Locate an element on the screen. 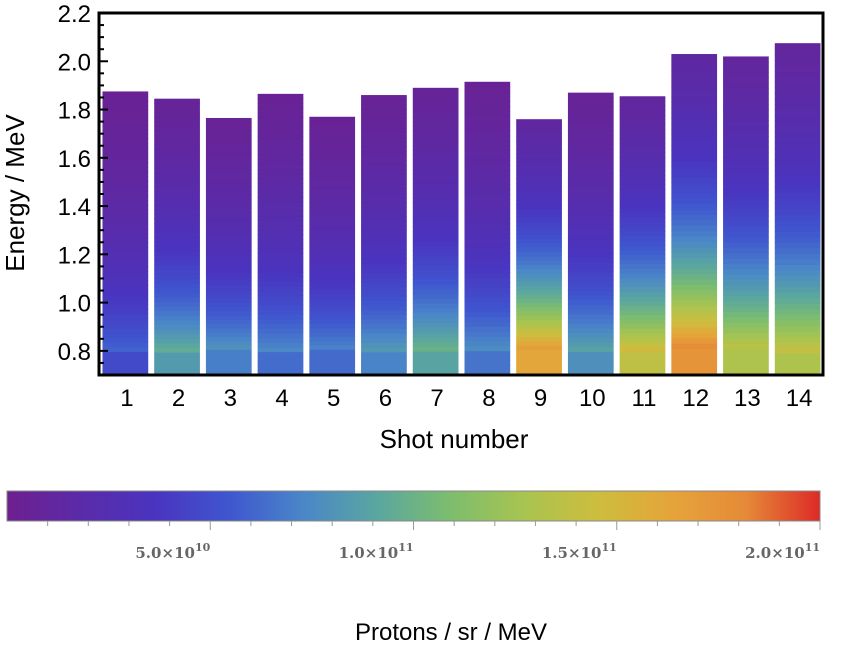 Image resolution: width=861 pixels, height=650 pixels. colorbar-tick-label: 2.0×1011 is located at coordinates (782, 551).